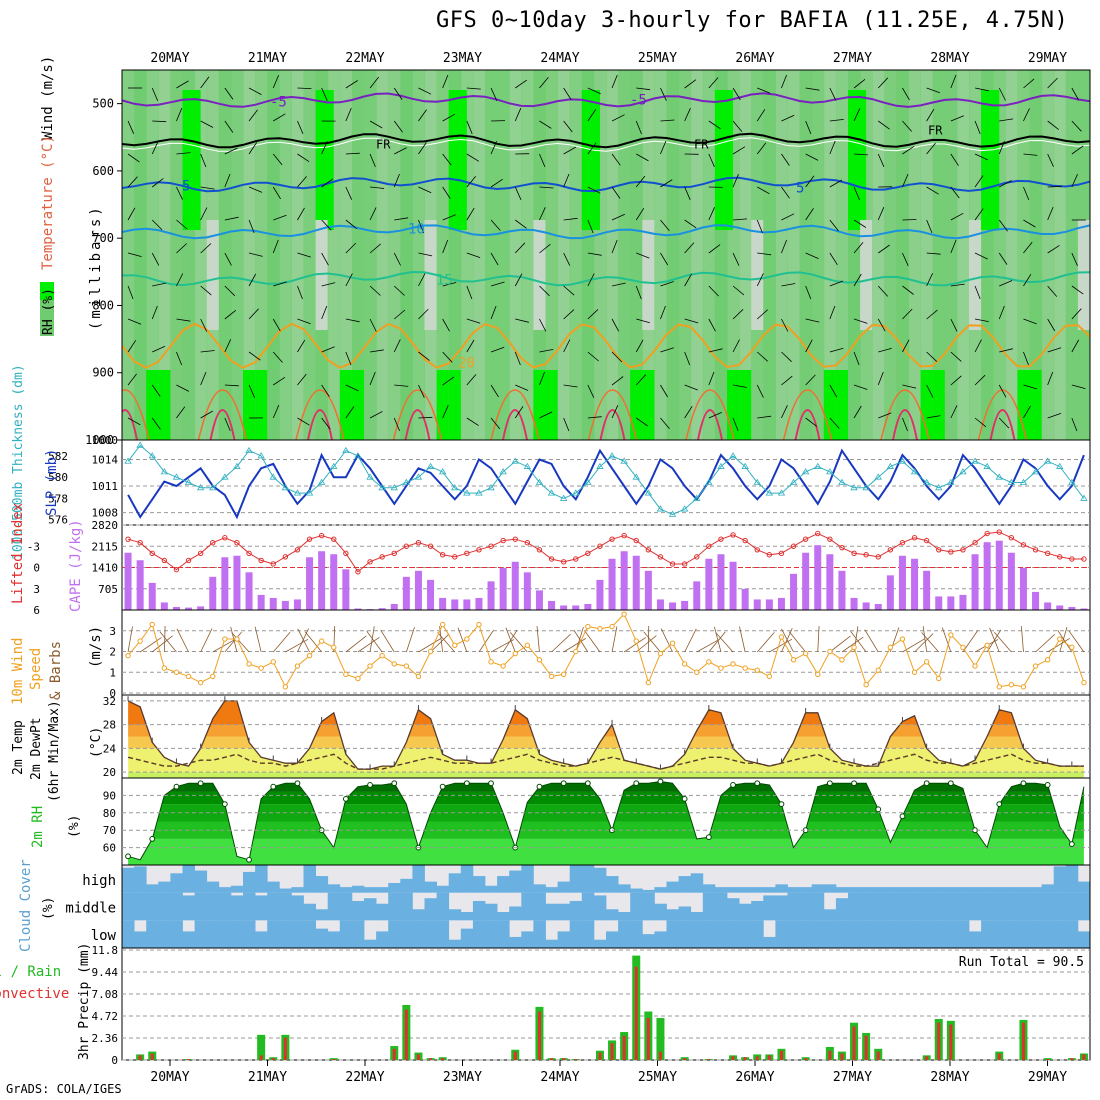  Describe the element at coordinates (364, 58) in the screenshot. I see `top-date-label: 22MAY` at that location.